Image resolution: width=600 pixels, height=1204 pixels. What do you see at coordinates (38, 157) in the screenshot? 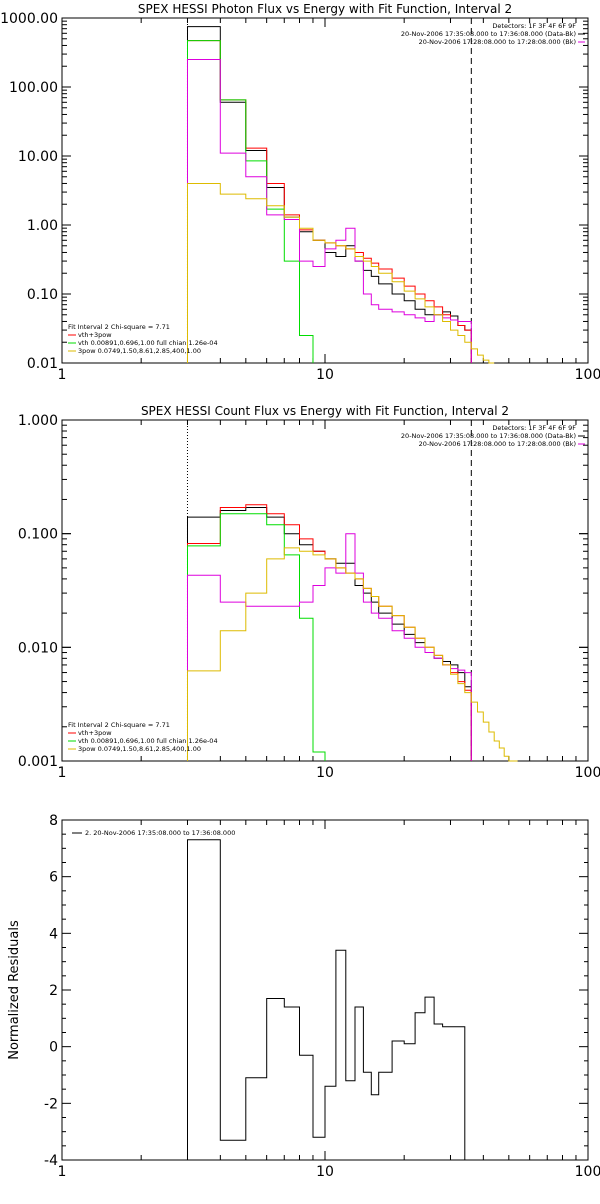
I see `y-tick-label: 10.00` at bounding box center [38, 157].